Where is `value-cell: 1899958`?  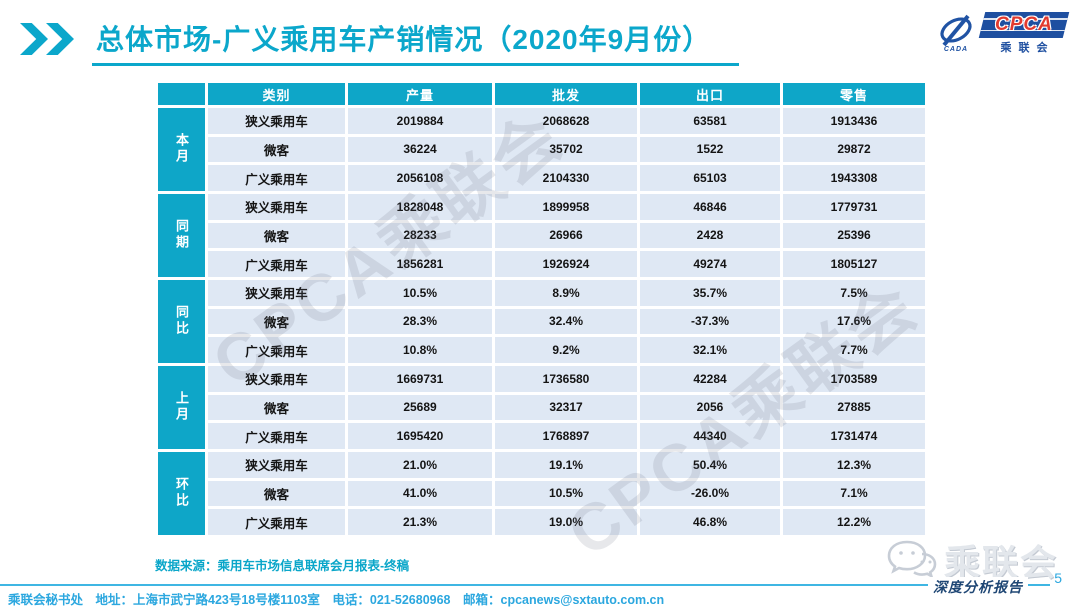 value-cell: 1899958 is located at coordinates (566, 206).